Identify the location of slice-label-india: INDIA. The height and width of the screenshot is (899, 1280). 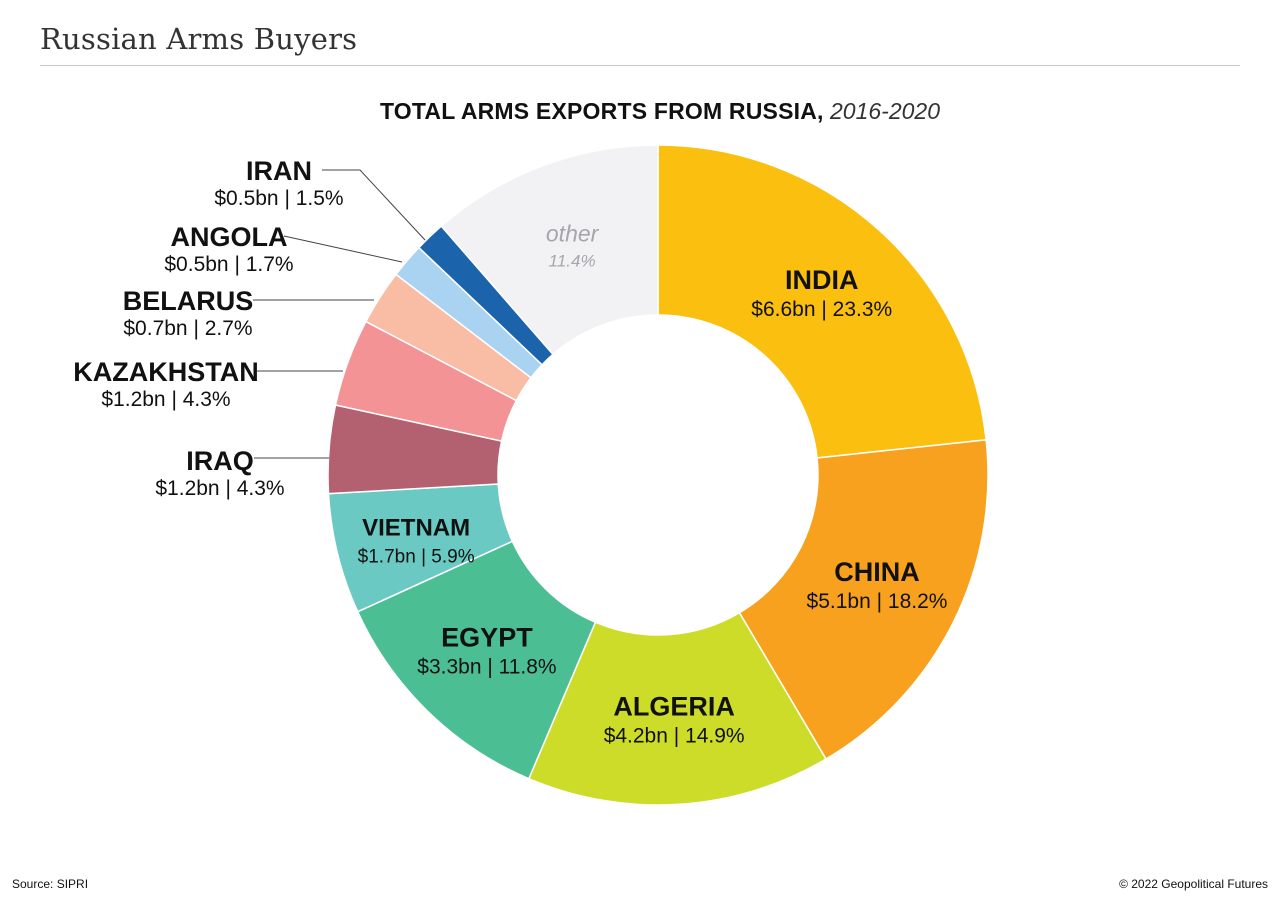
(822, 280).